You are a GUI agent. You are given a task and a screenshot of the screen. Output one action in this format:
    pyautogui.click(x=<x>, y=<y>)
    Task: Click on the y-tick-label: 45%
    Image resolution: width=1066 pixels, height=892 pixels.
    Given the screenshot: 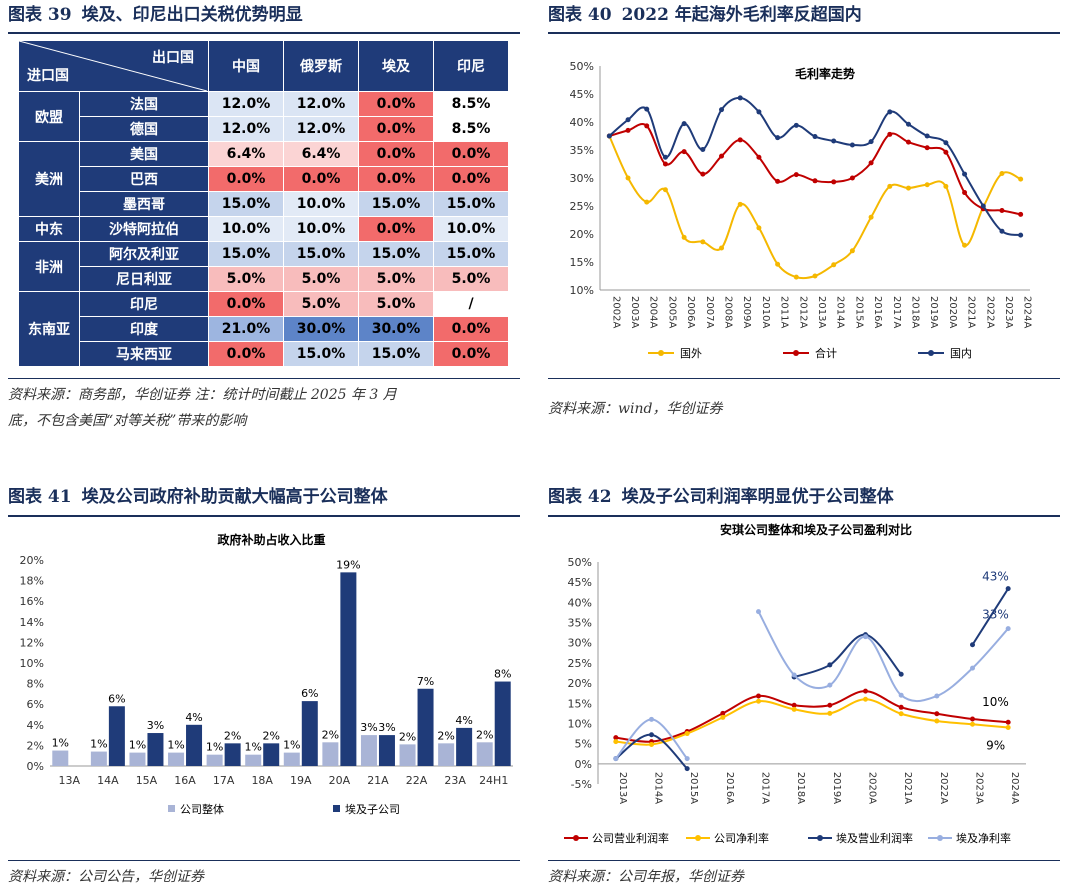 What is the action you would take?
    pyautogui.click(x=580, y=582)
    